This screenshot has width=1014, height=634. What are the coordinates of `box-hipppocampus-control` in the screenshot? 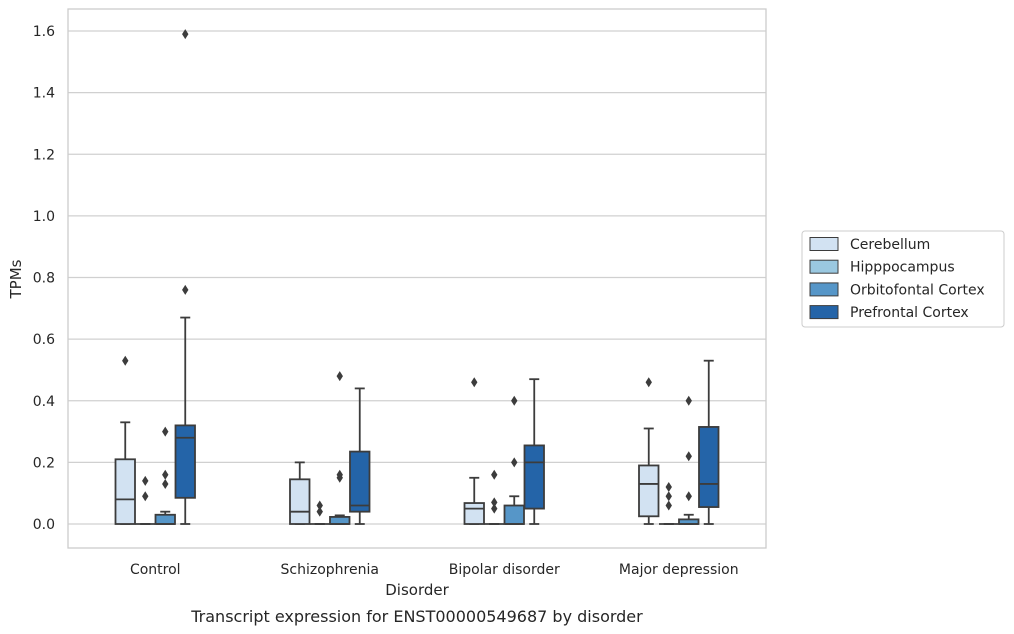 It's located at (145, 500).